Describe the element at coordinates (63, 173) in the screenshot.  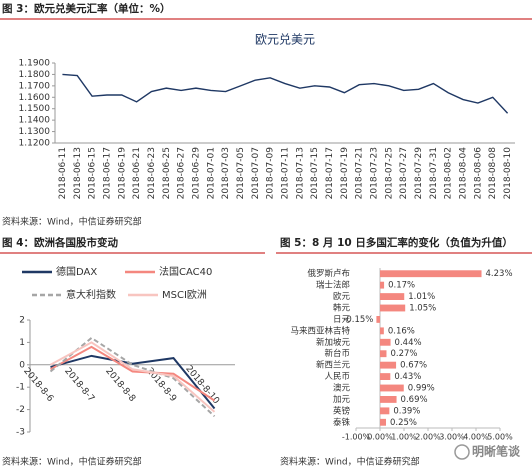
I see `x-tick-label: 2018-06-11` at that location.